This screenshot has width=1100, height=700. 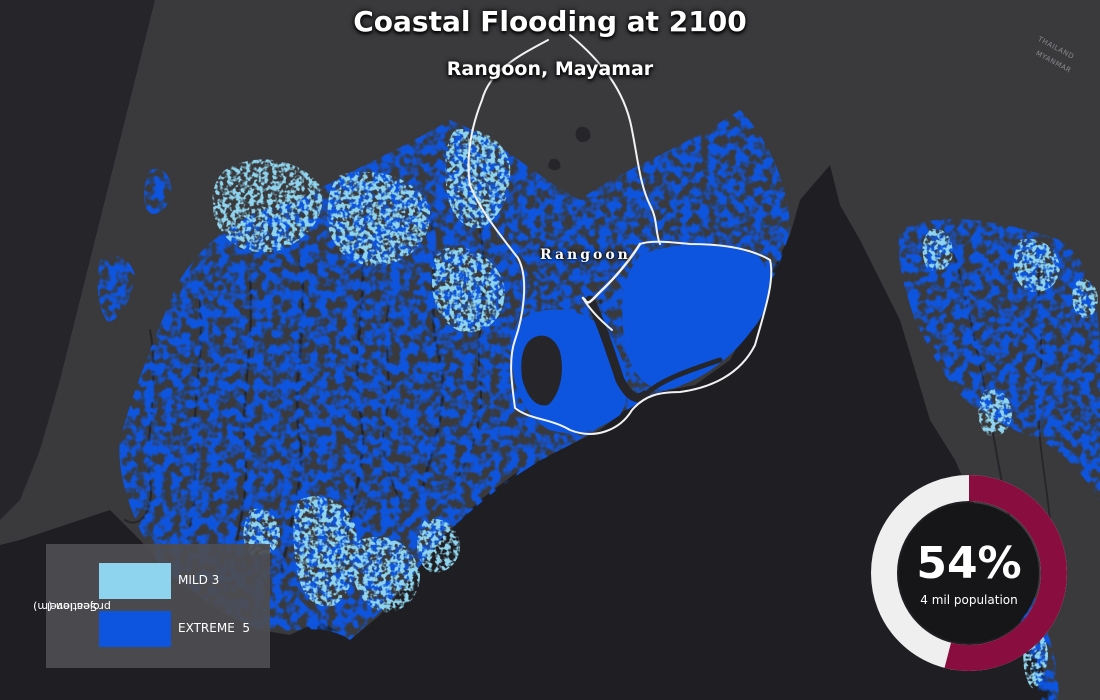 I want to click on donut-center, so click(x=969, y=573).